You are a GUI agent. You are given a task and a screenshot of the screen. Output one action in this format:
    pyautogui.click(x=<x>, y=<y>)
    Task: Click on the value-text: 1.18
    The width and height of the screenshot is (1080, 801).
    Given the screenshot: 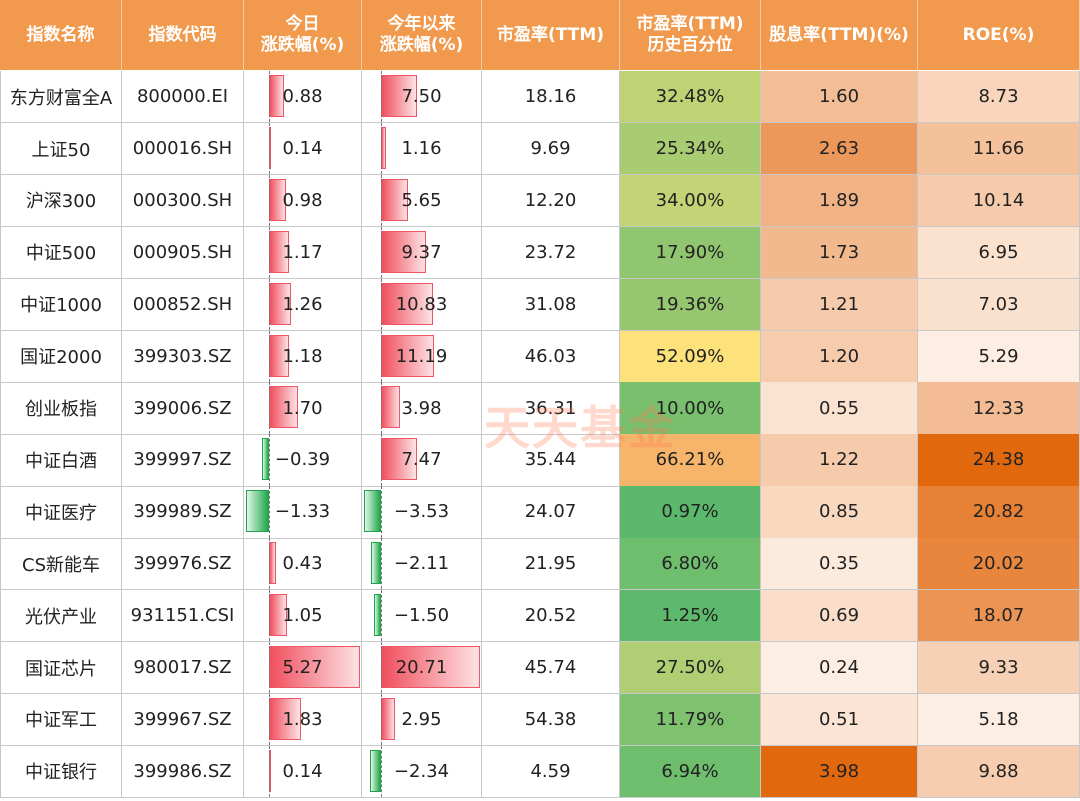 What is the action you would take?
    pyautogui.click(x=302, y=356)
    